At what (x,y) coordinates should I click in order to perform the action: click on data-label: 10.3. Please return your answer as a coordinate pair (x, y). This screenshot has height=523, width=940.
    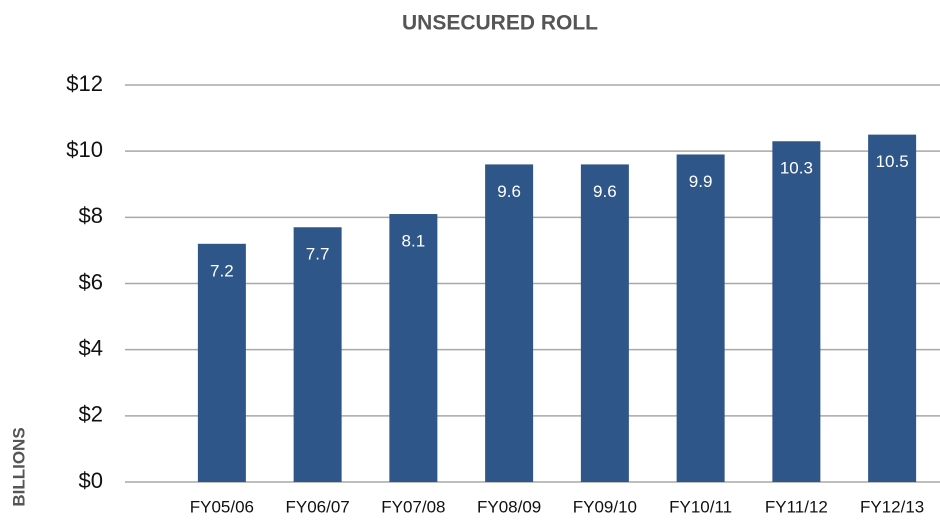
    Looking at the image, I should click on (796, 168).